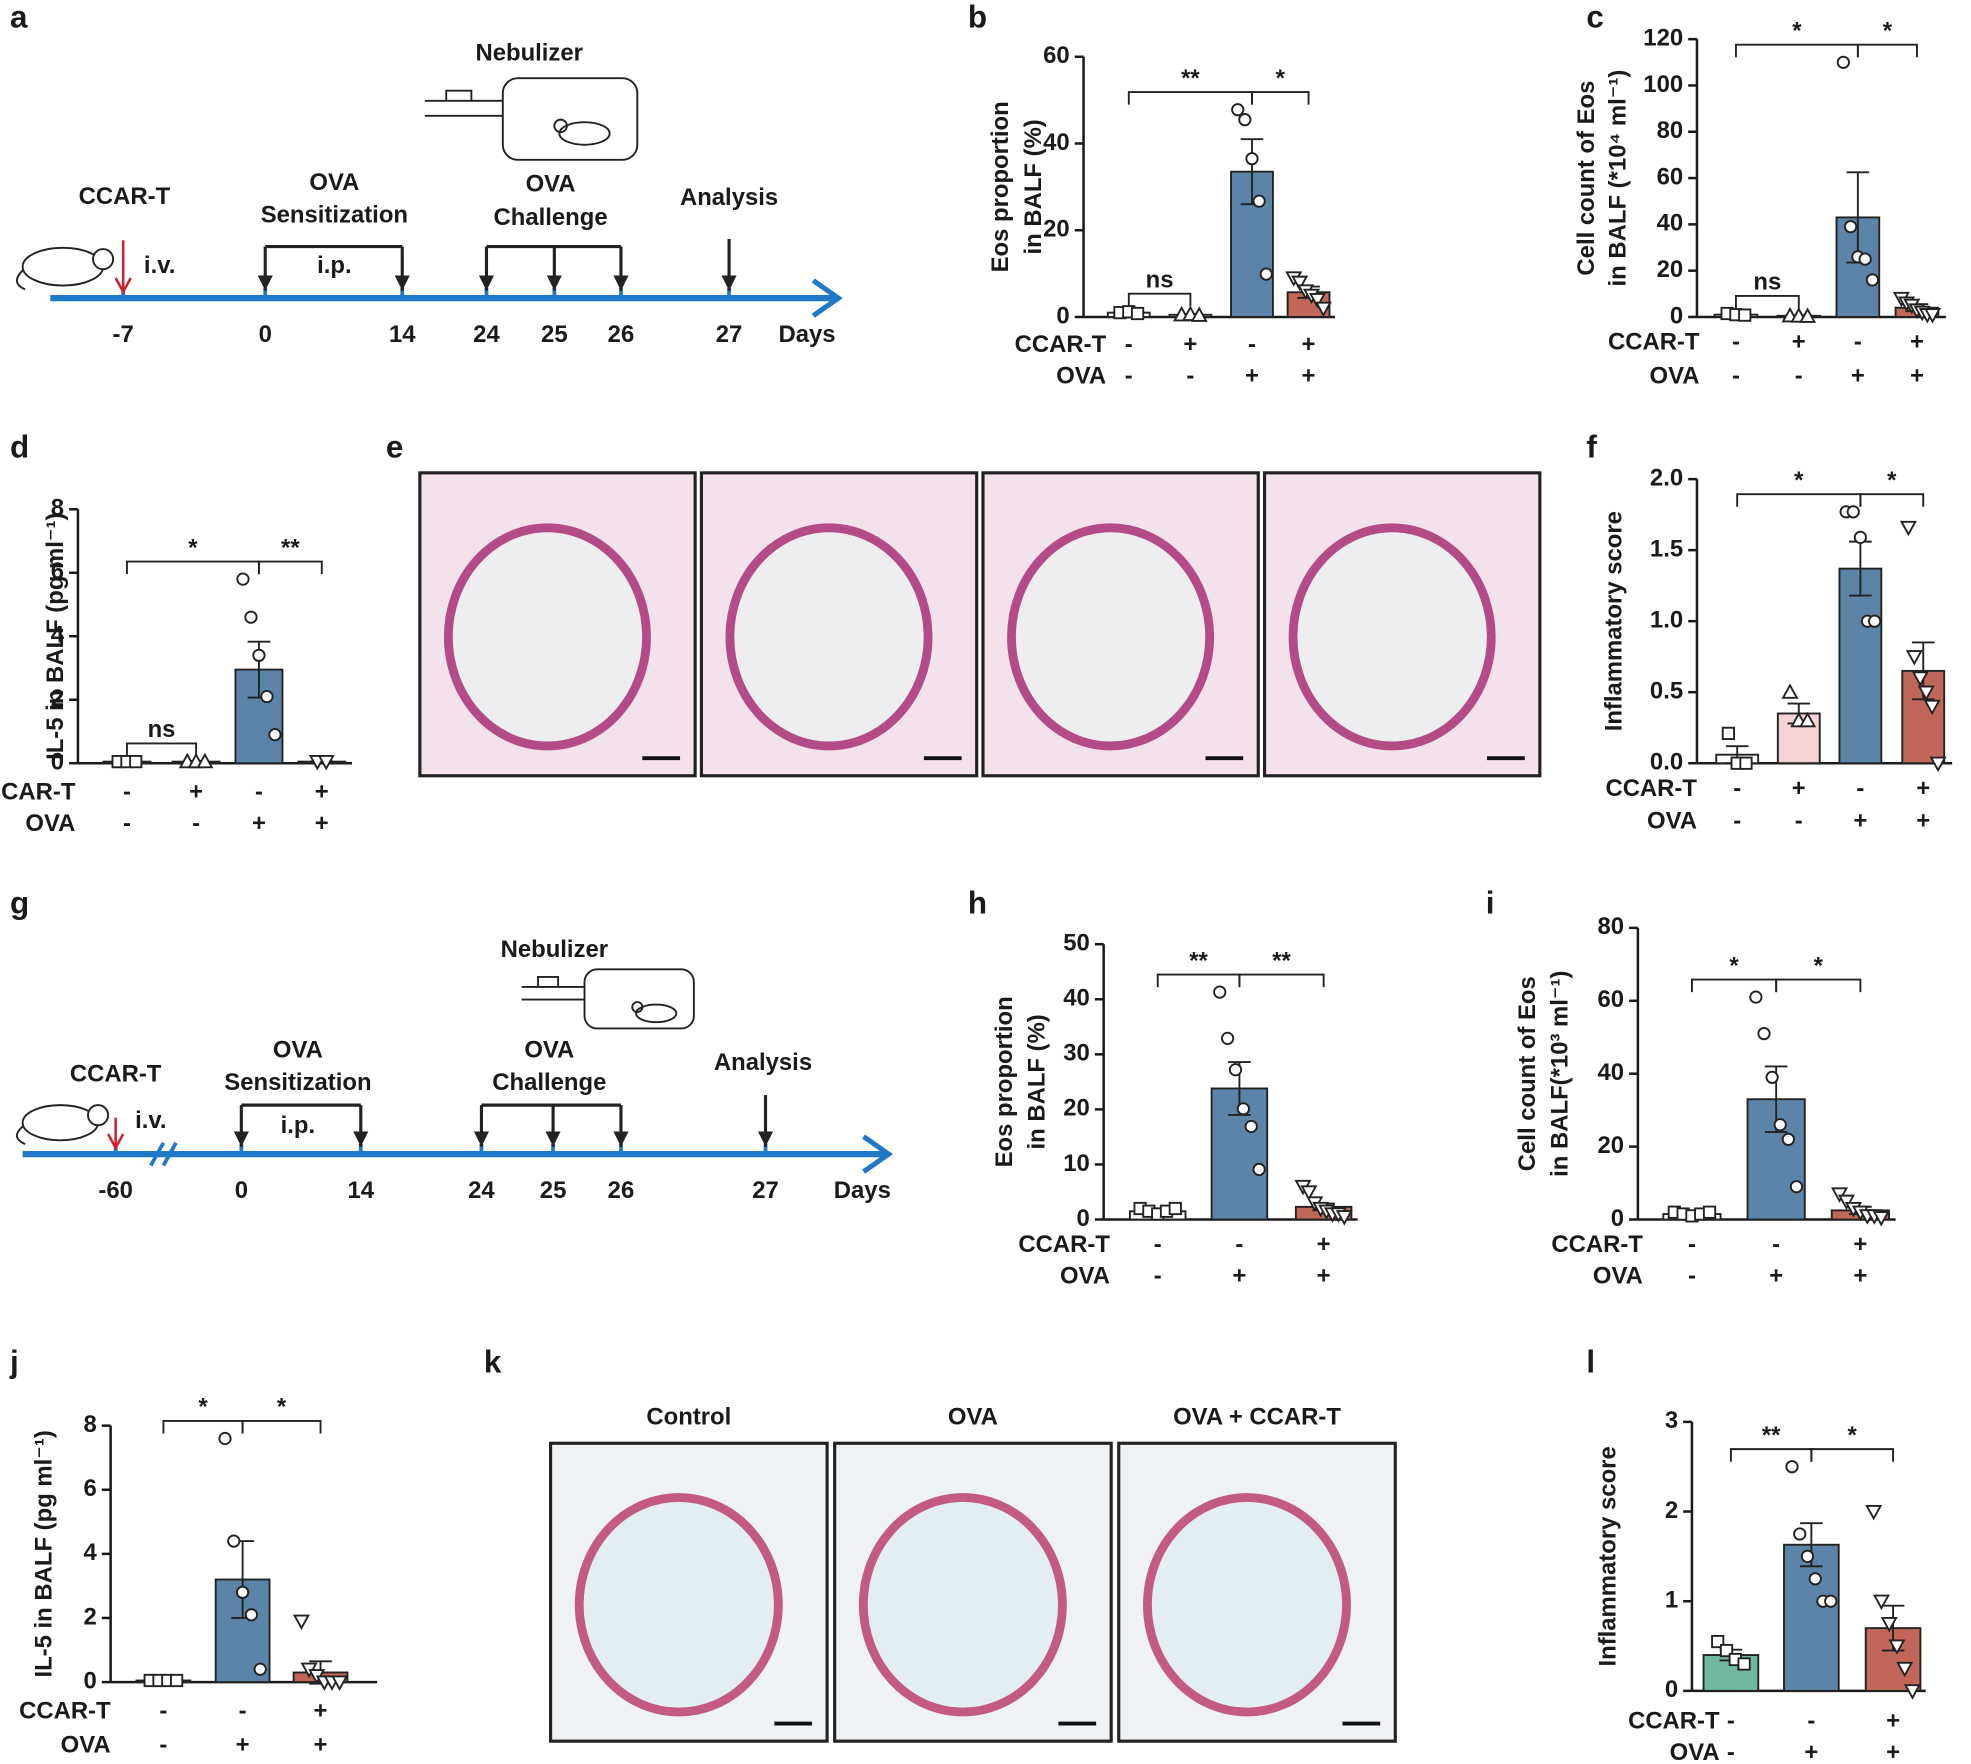 Image resolution: width=1971 pixels, height=1764 pixels. Describe the element at coordinates (486, 334) in the screenshot. I see `day-label: 24` at that location.